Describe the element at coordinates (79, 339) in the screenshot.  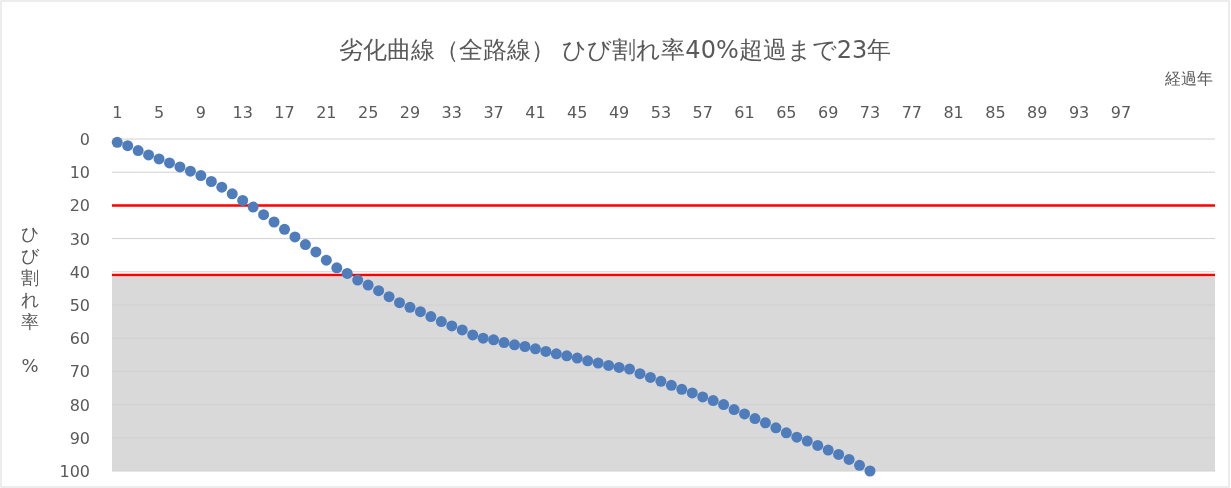
I see `y-tick-label: 60` at that location.